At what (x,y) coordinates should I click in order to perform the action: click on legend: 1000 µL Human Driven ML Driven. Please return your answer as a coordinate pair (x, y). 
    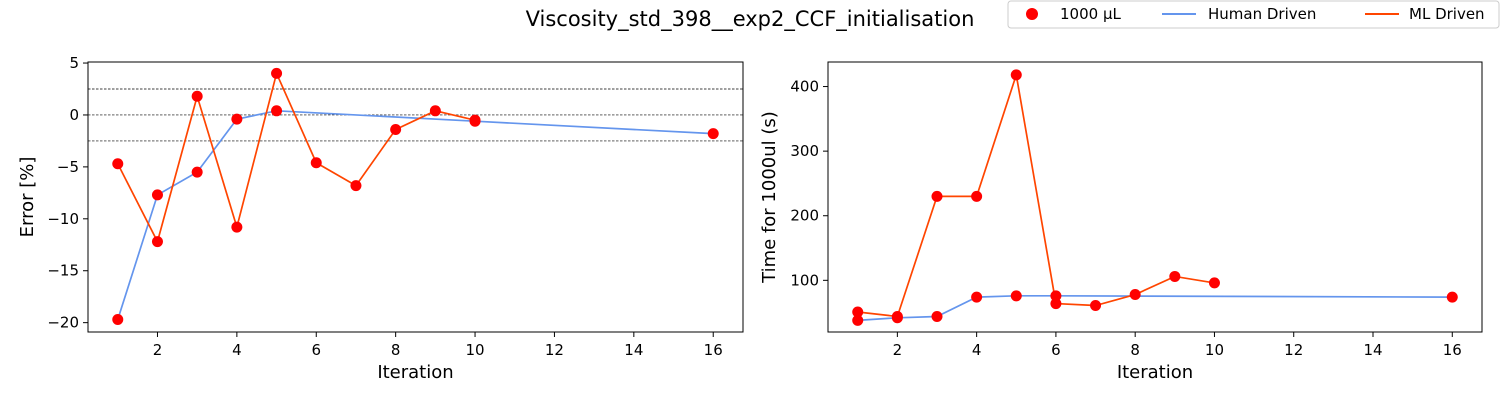
    Looking at the image, I should click on (1253, 14).